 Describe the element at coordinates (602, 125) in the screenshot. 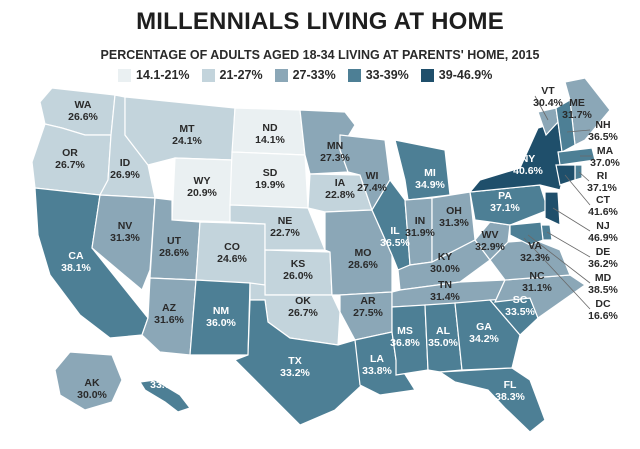

I see `state-abbr-nh: NH` at that location.